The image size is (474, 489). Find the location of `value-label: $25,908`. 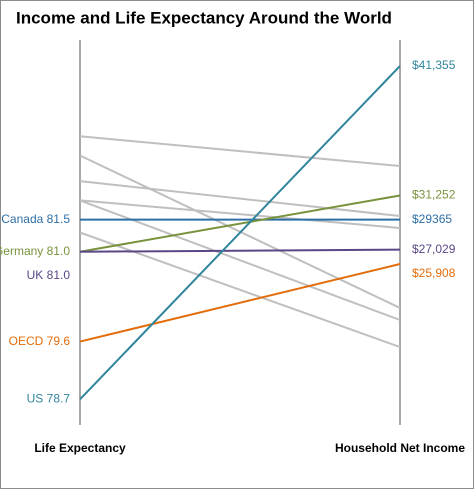

value-label: $25,908 is located at coordinates (434, 273).